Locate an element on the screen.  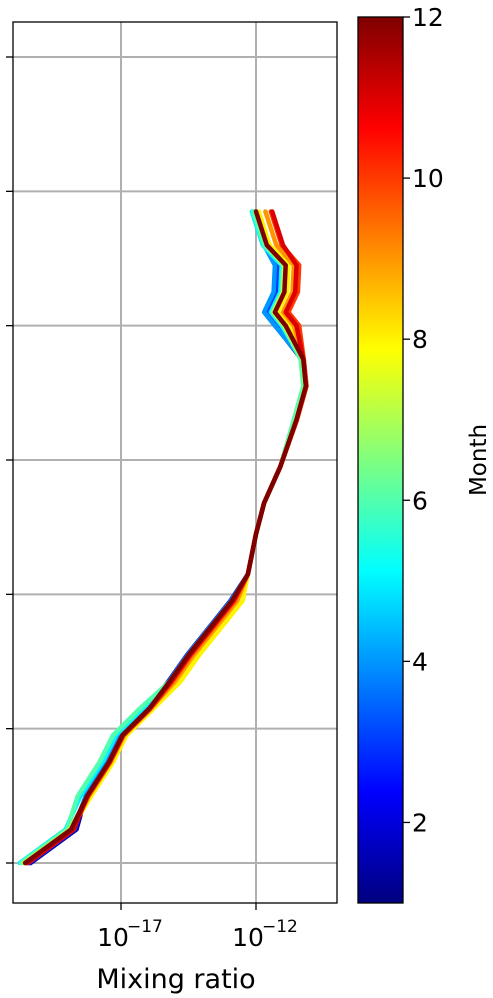
colorbar-tick-label: 2 is located at coordinates (420, 822).